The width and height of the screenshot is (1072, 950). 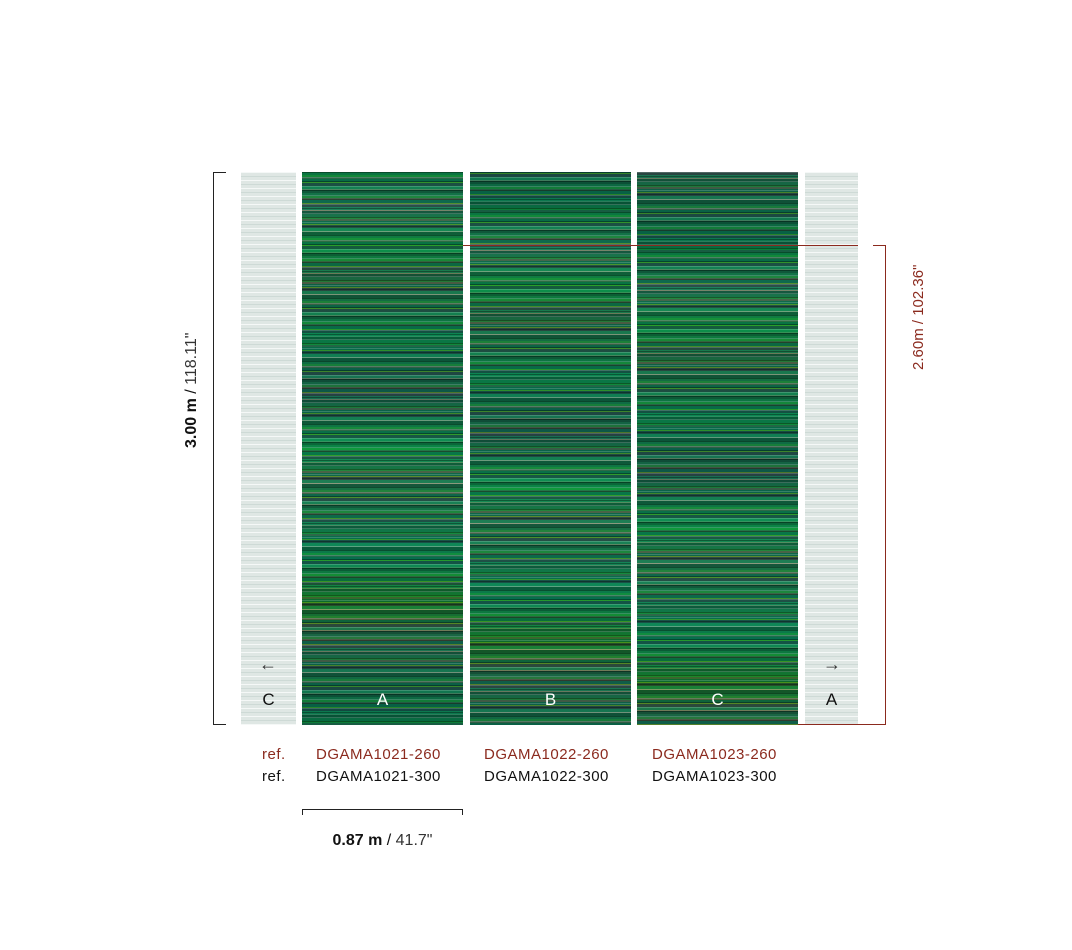 What do you see at coordinates (546, 754) in the screenshot?
I see `ref-b-260: DGAMA1022-260` at bounding box center [546, 754].